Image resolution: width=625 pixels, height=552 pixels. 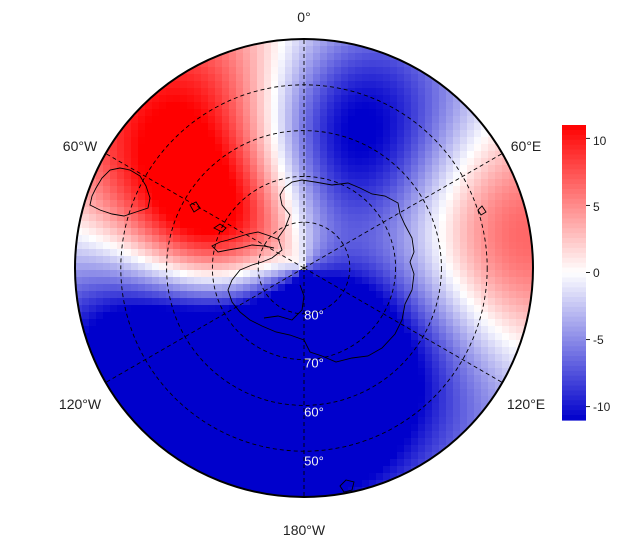 What do you see at coordinates (314, 363) in the screenshot?
I see `lat-label-70: 70°` at bounding box center [314, 363].